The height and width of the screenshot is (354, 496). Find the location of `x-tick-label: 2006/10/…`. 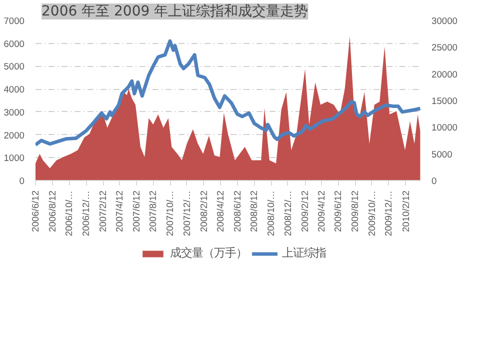

x-tick-label: 2006/10/… is located at coordinates (69, 213).